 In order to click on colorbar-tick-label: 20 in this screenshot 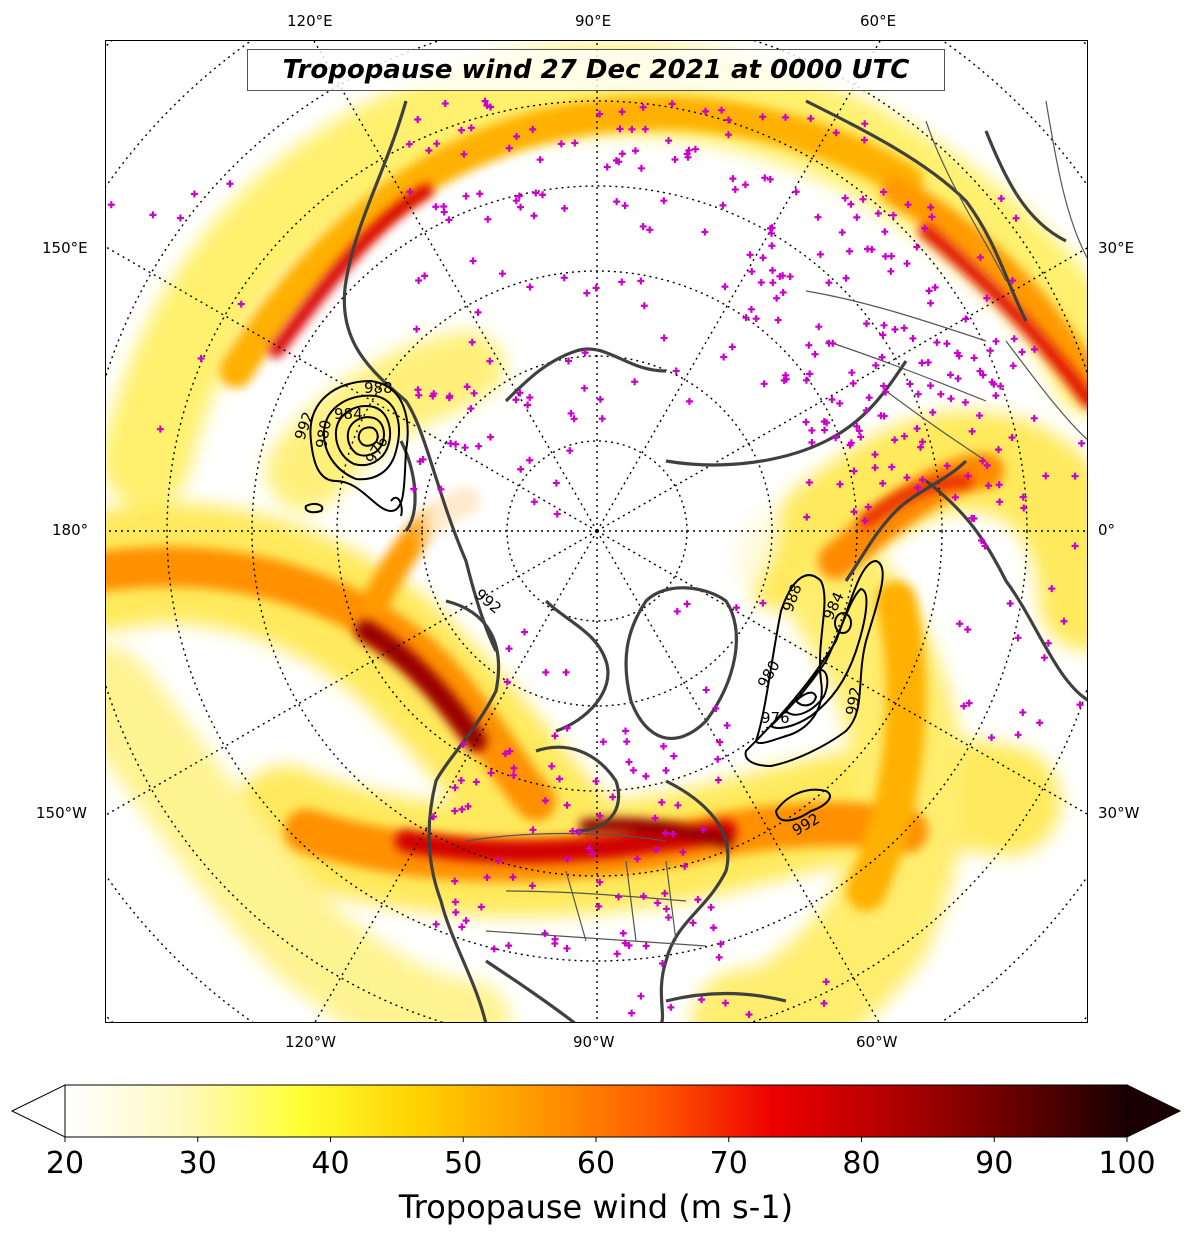, I will do `click(65, 1163)`.